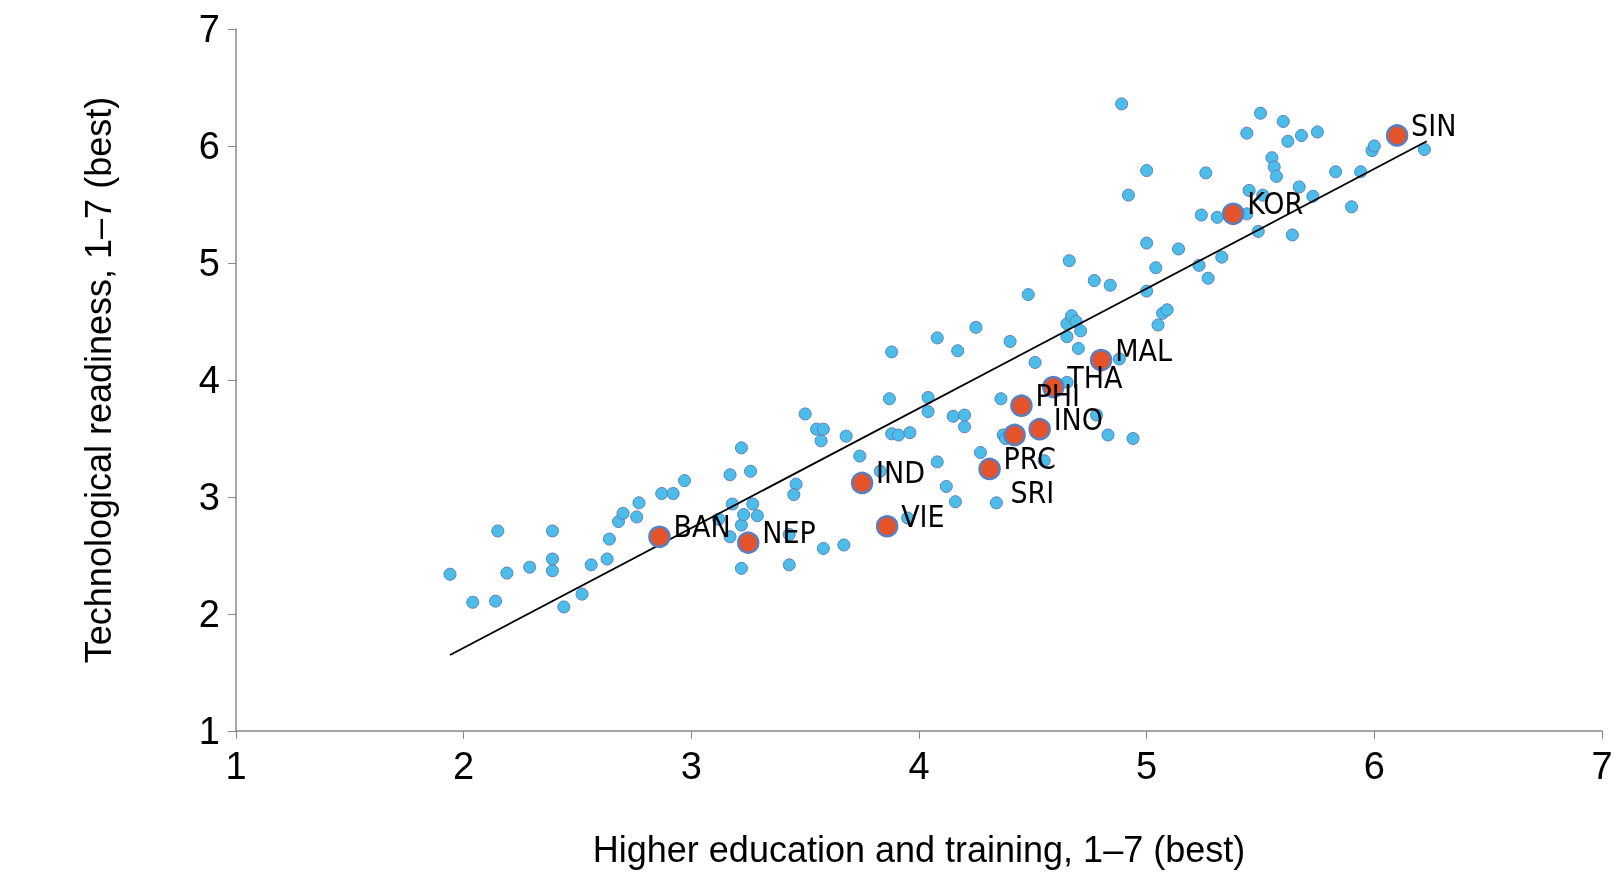 The width and height of the screenshot is (1623, 877). I want to click on y-tick-label: 2, so click(209, 614).